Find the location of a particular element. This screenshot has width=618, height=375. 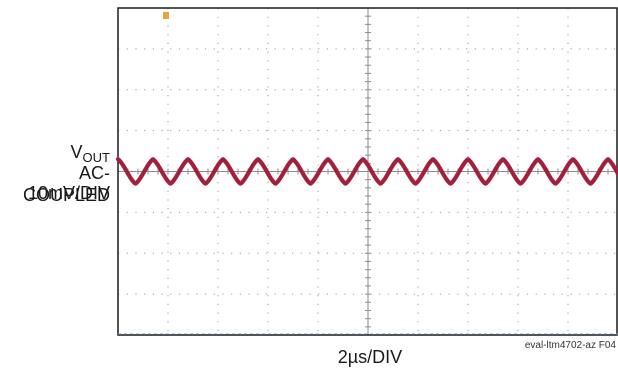

y-label-vout: VOUT is located at coordinates (90, 153).